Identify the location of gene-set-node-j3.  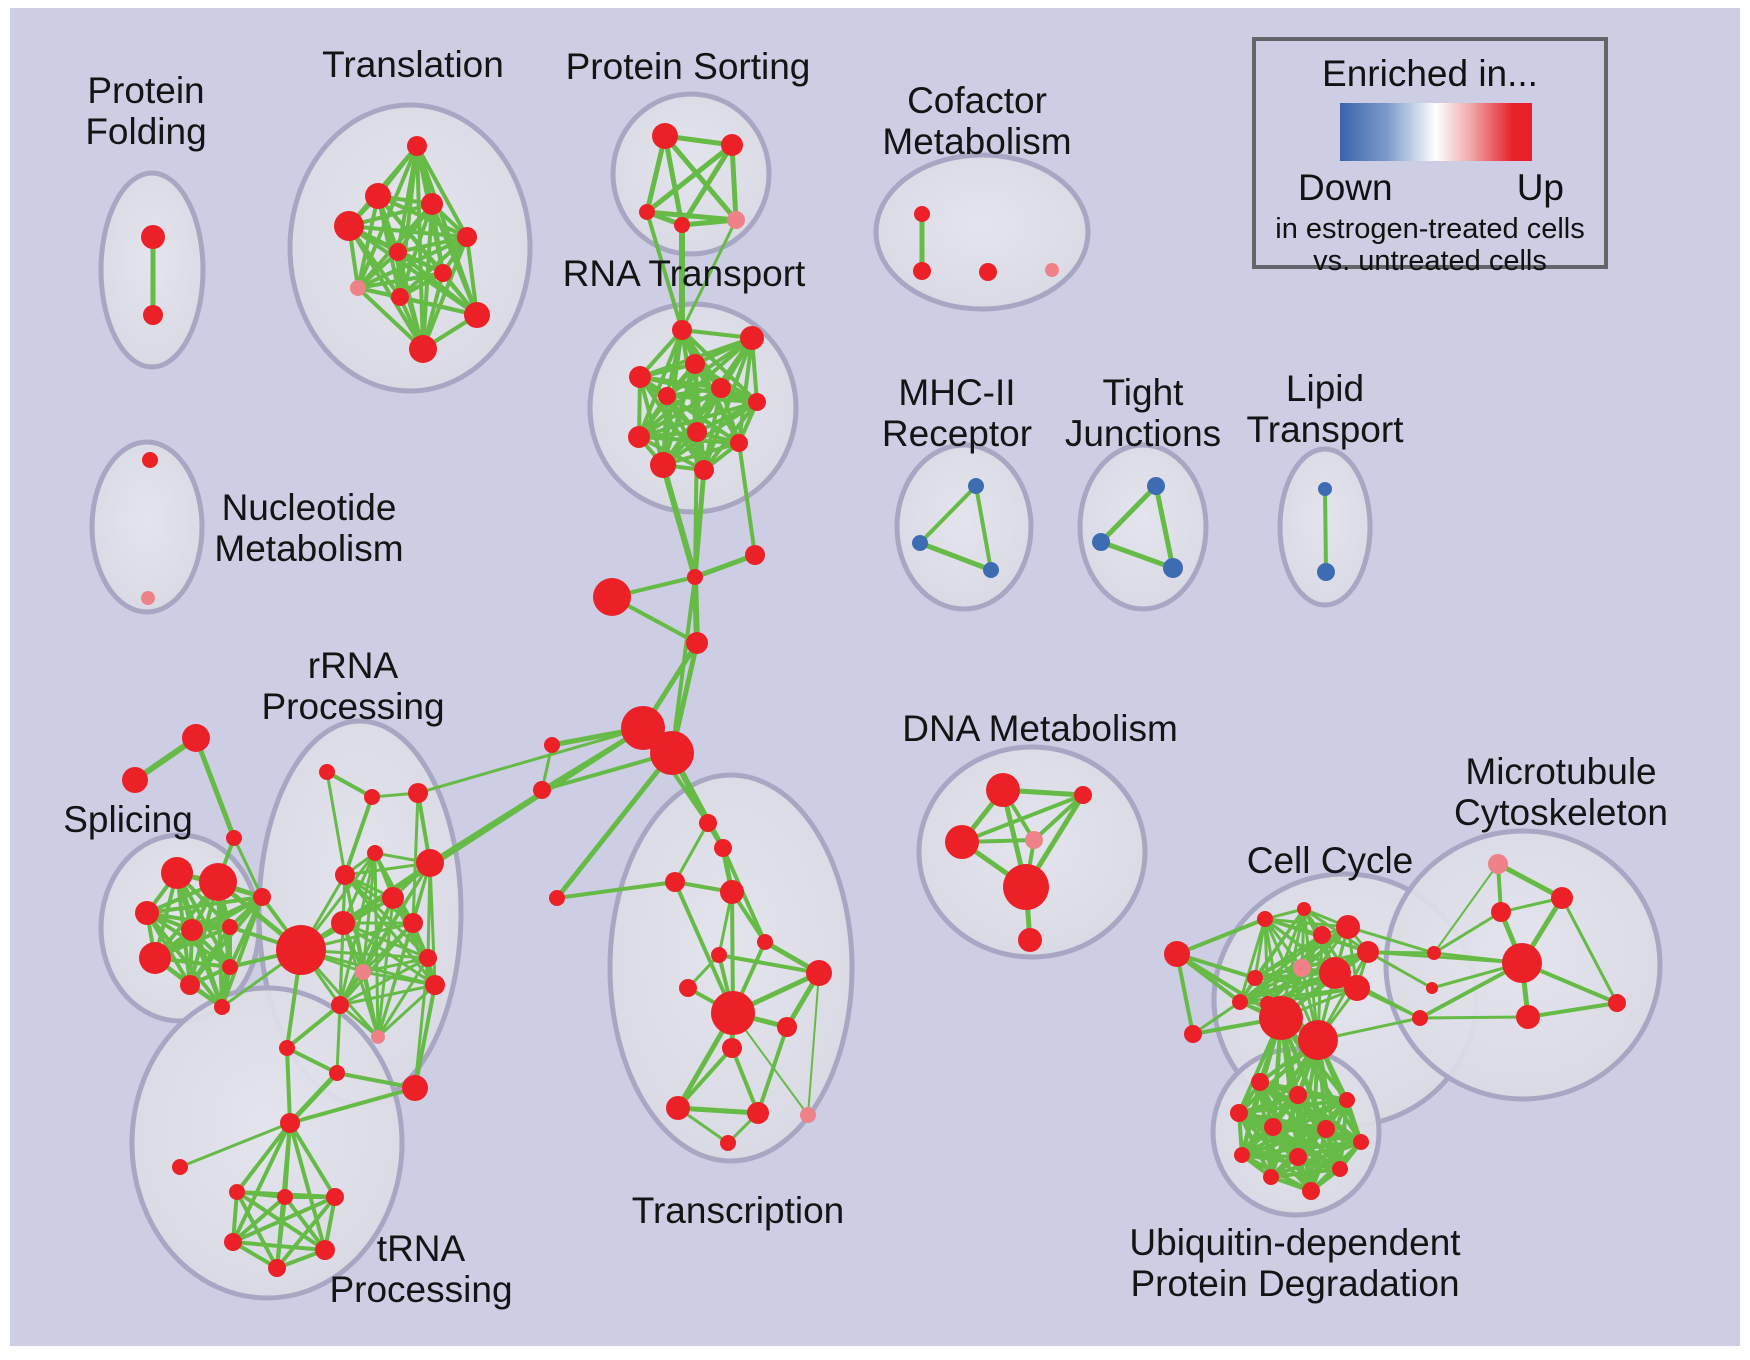
(1173, 568).